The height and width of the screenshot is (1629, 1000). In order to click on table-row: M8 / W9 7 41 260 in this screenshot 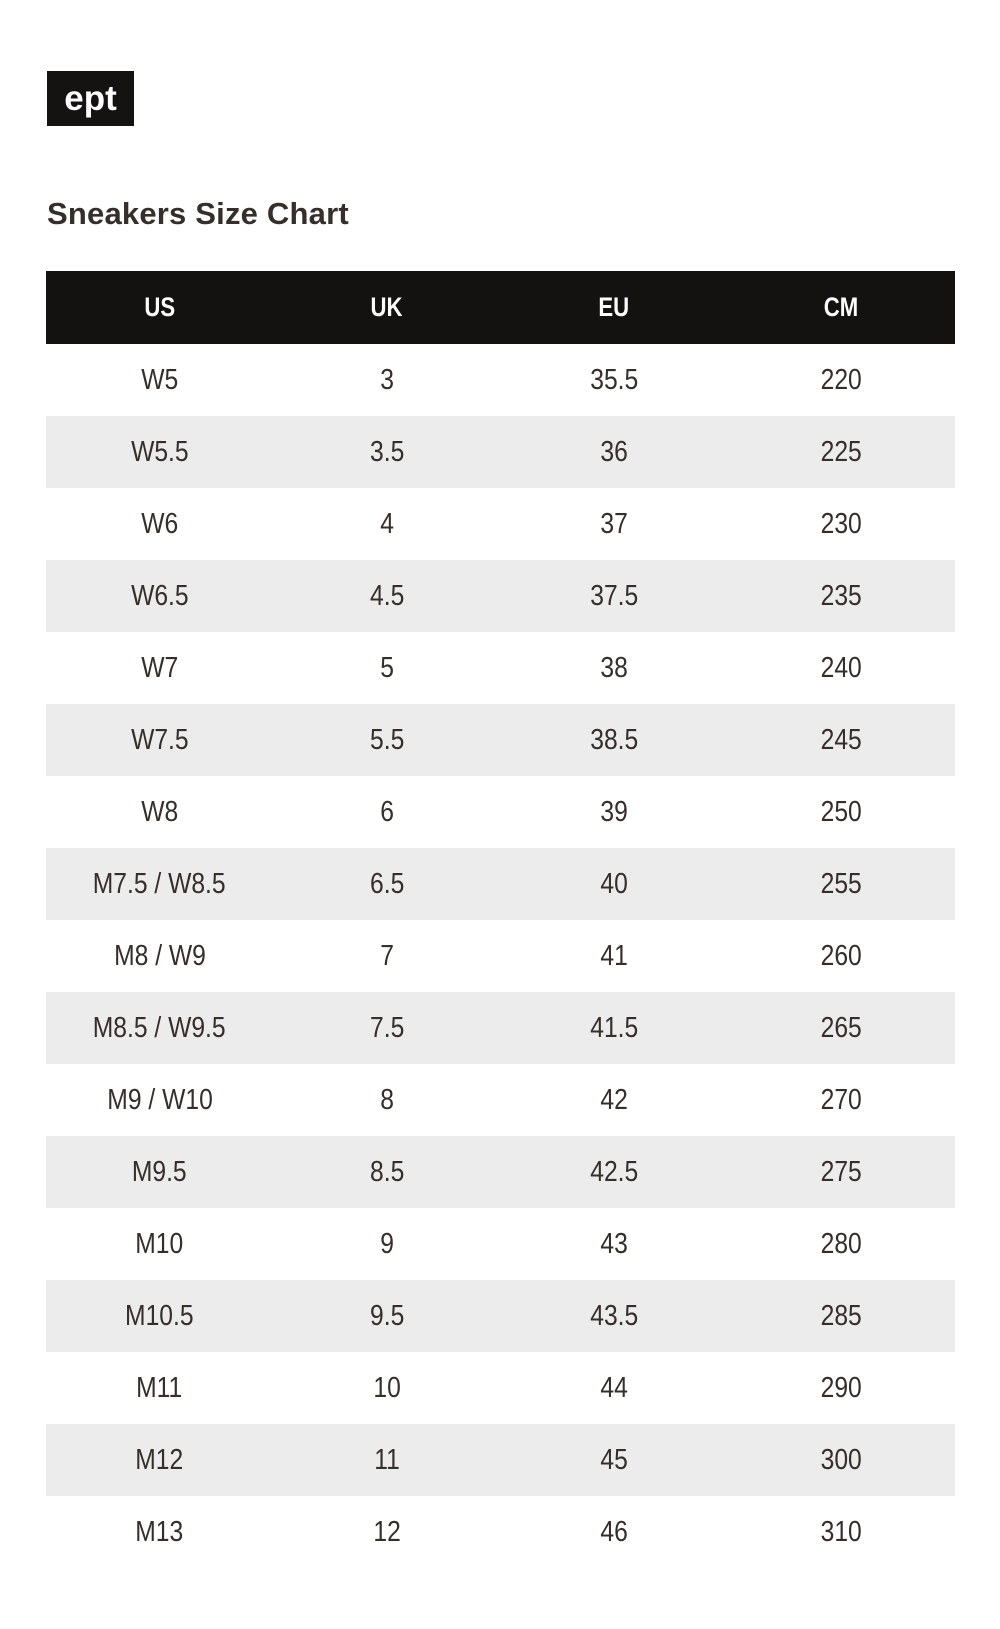, I will do `click(500, 956)`.